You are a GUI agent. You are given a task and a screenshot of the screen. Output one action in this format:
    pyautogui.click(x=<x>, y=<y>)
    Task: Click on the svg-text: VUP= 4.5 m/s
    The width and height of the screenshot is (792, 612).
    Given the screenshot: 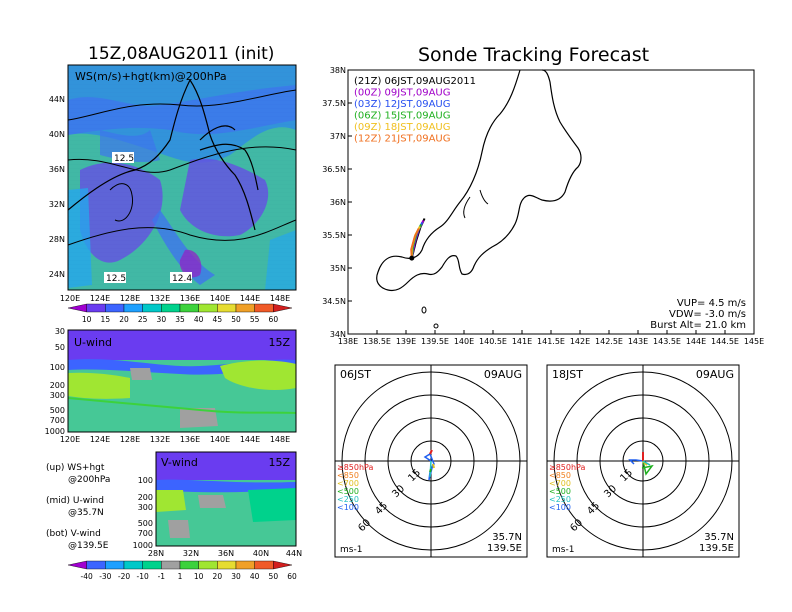 What is the action you would take?
    pyautogui.click(x=711, y=303)
    